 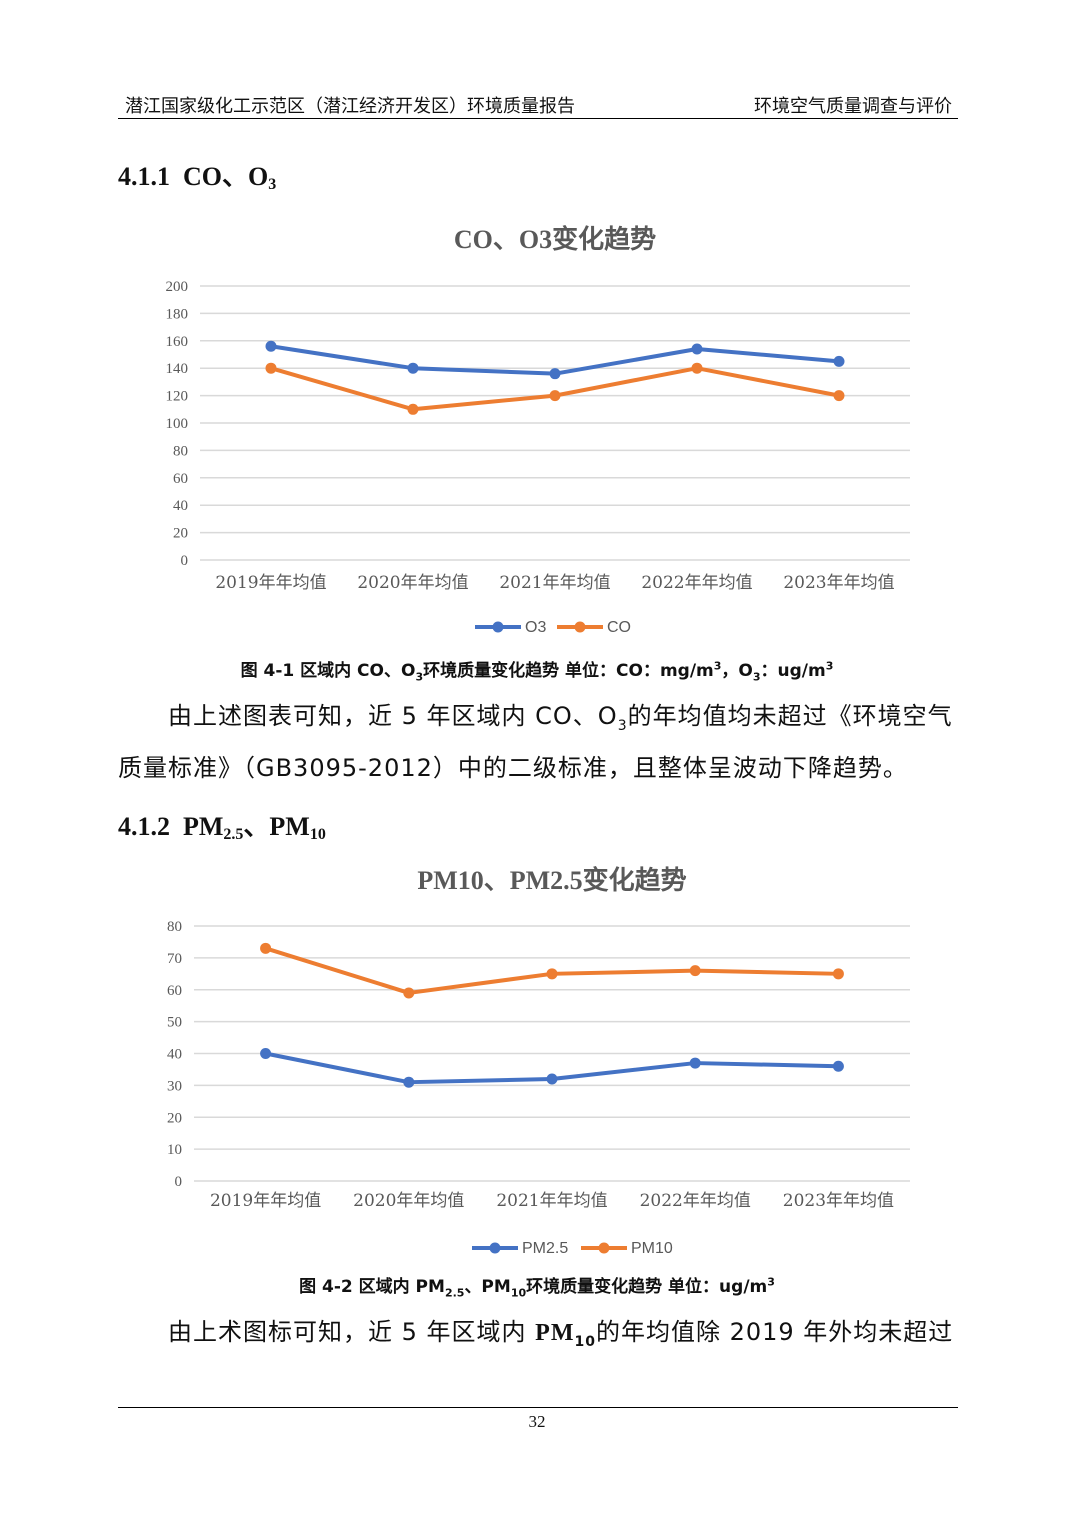 What do you see at coordinates (352, 1332) in the screenshot?
I see `paragraph-text: 由上术图标可知，近 5 年区域内` at bounding box center [352, 1332].